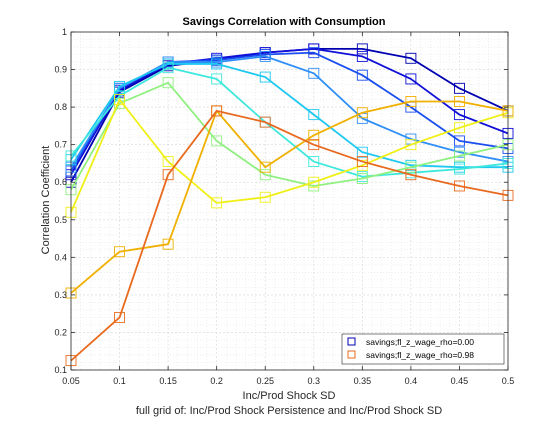  Describe the element at coordinates (168, 381) in the screenshot. I see `x-tick-label: 0.15` at that location.